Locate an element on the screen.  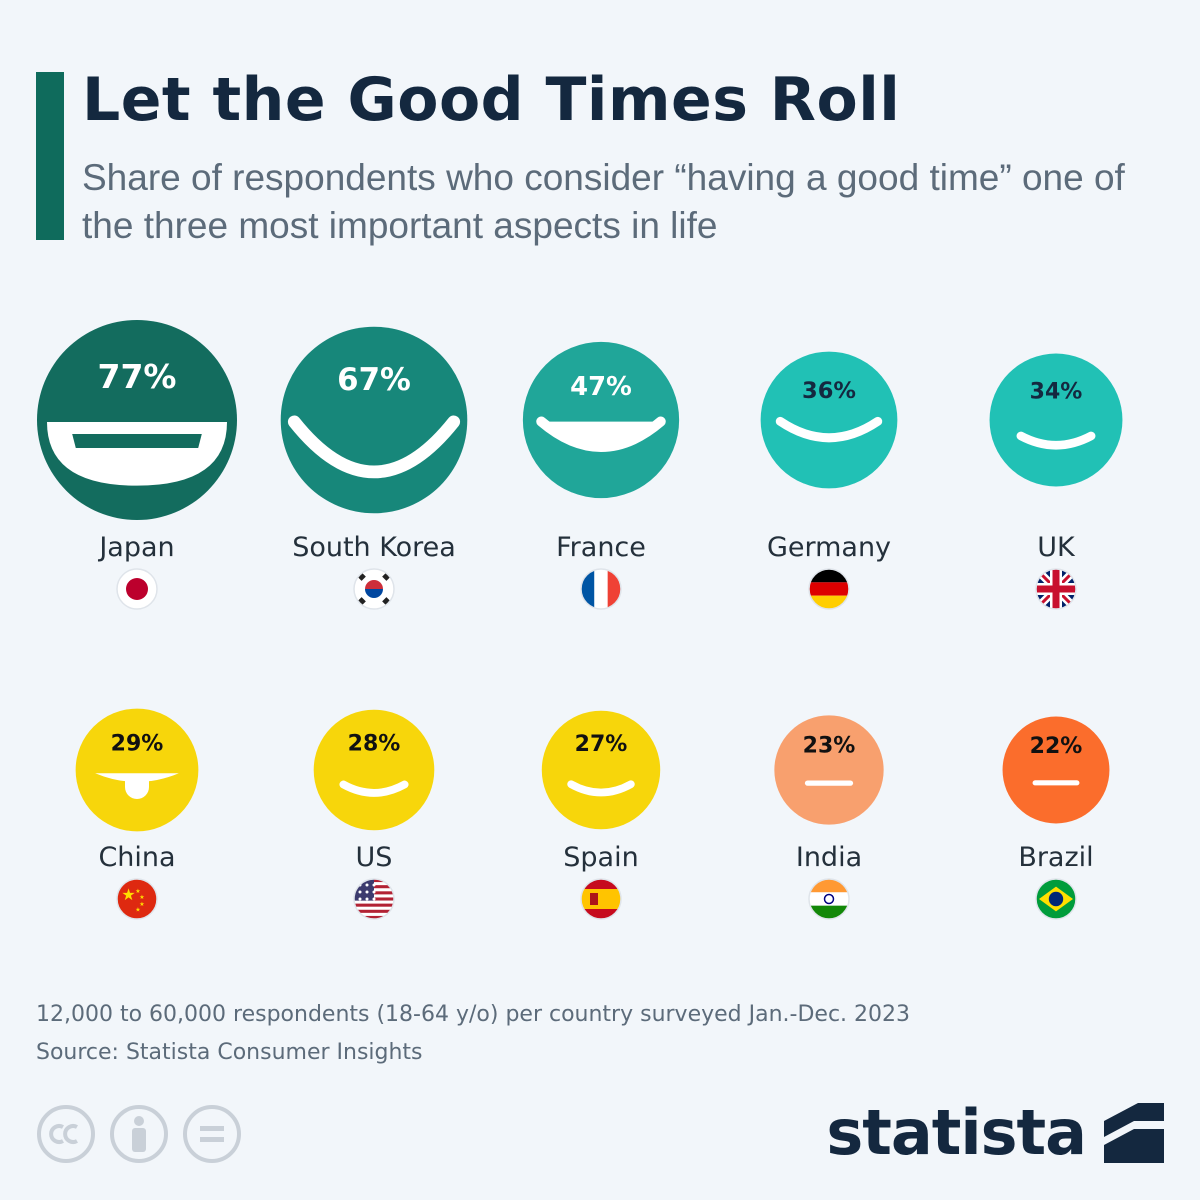
bubble-germany: 36% is located at coordinates (829, 420).